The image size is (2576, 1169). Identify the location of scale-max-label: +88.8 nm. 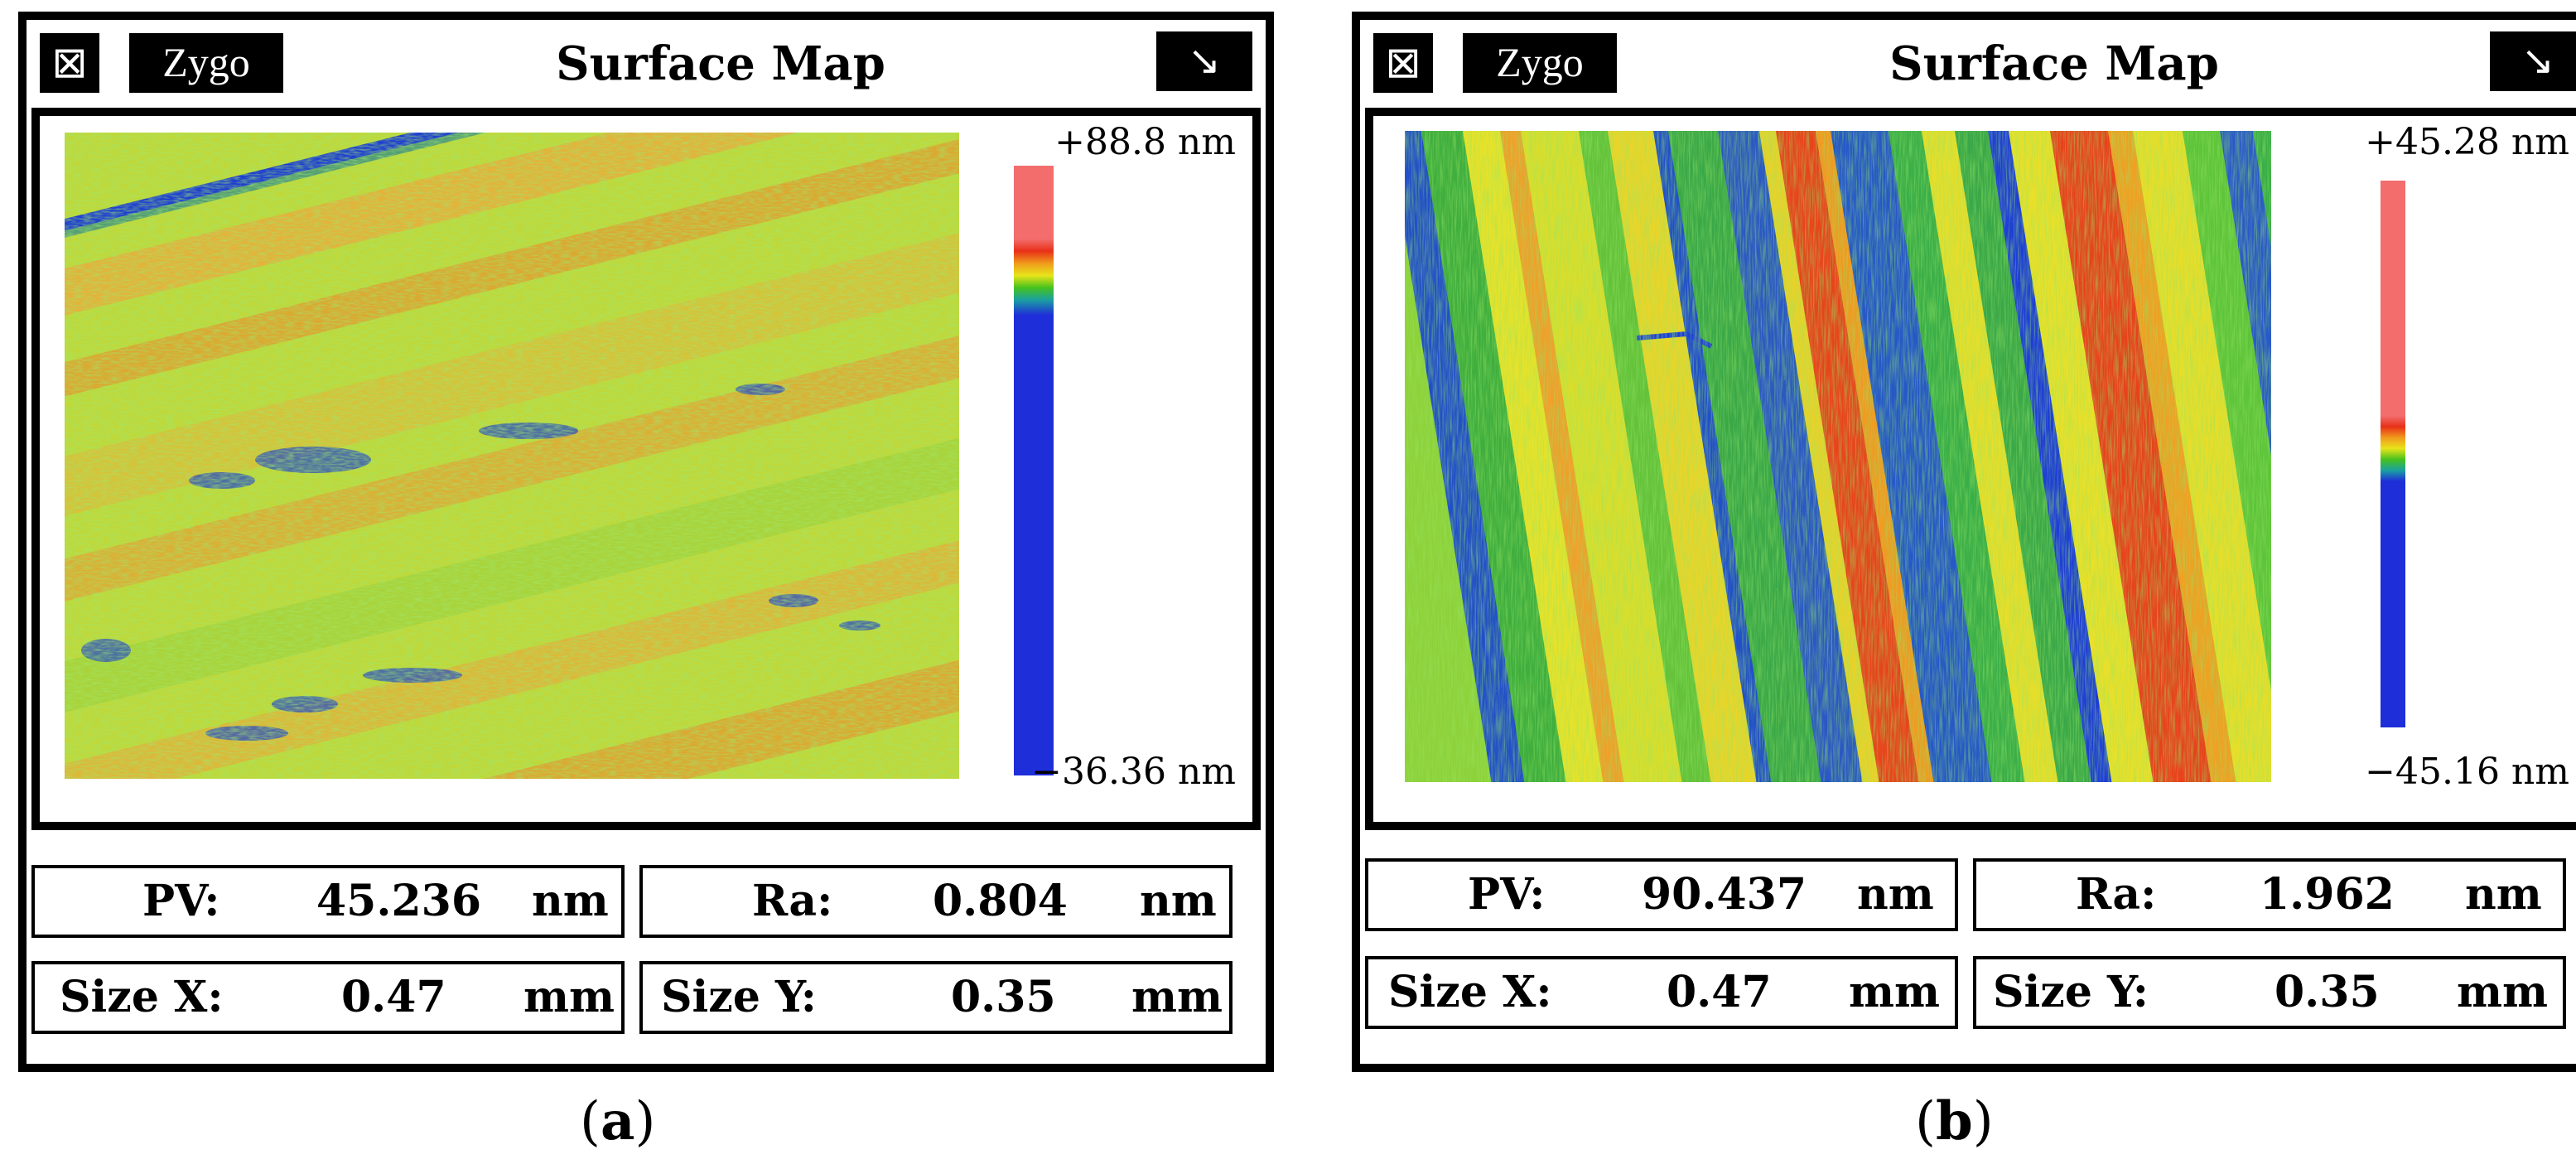
(1145, 142).